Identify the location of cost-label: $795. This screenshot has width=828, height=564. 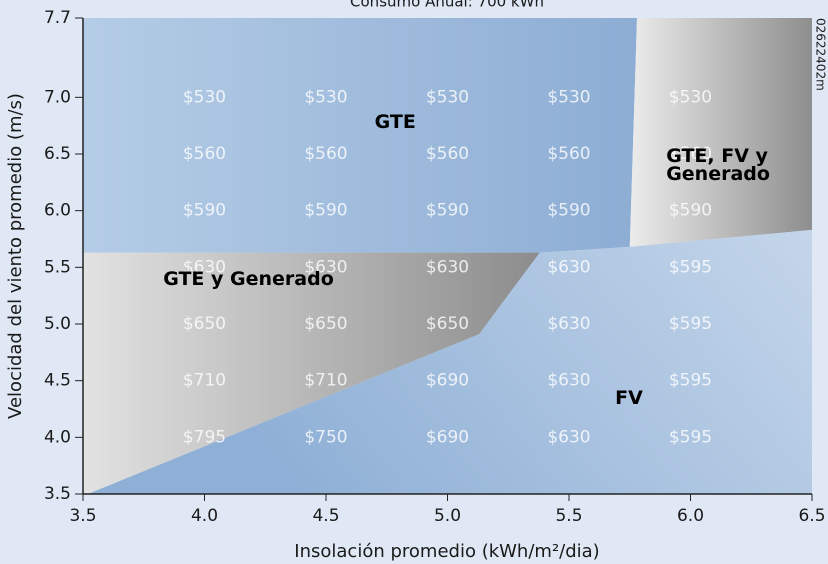
(204, 437).